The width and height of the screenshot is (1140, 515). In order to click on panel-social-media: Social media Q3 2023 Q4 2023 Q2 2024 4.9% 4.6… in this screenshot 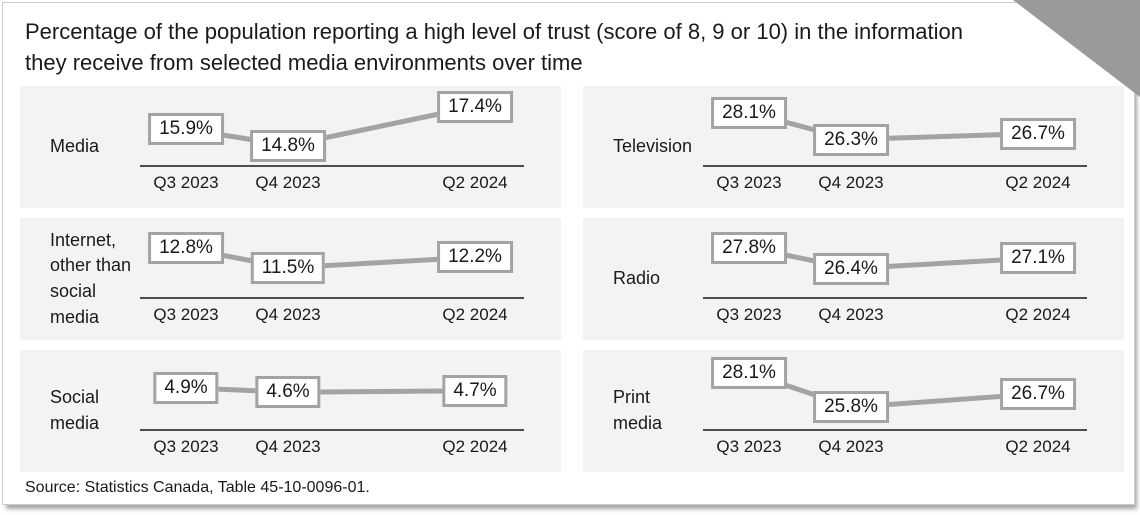, I will do `click(290, 411)`.